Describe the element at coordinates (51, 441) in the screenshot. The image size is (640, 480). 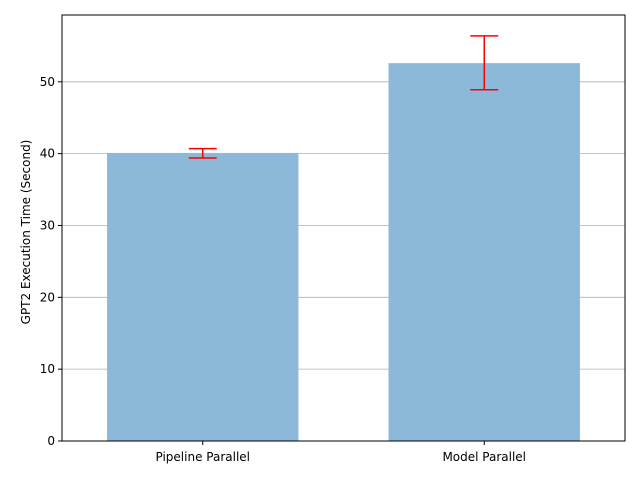
I see `y-tick-label: 0` at that location.